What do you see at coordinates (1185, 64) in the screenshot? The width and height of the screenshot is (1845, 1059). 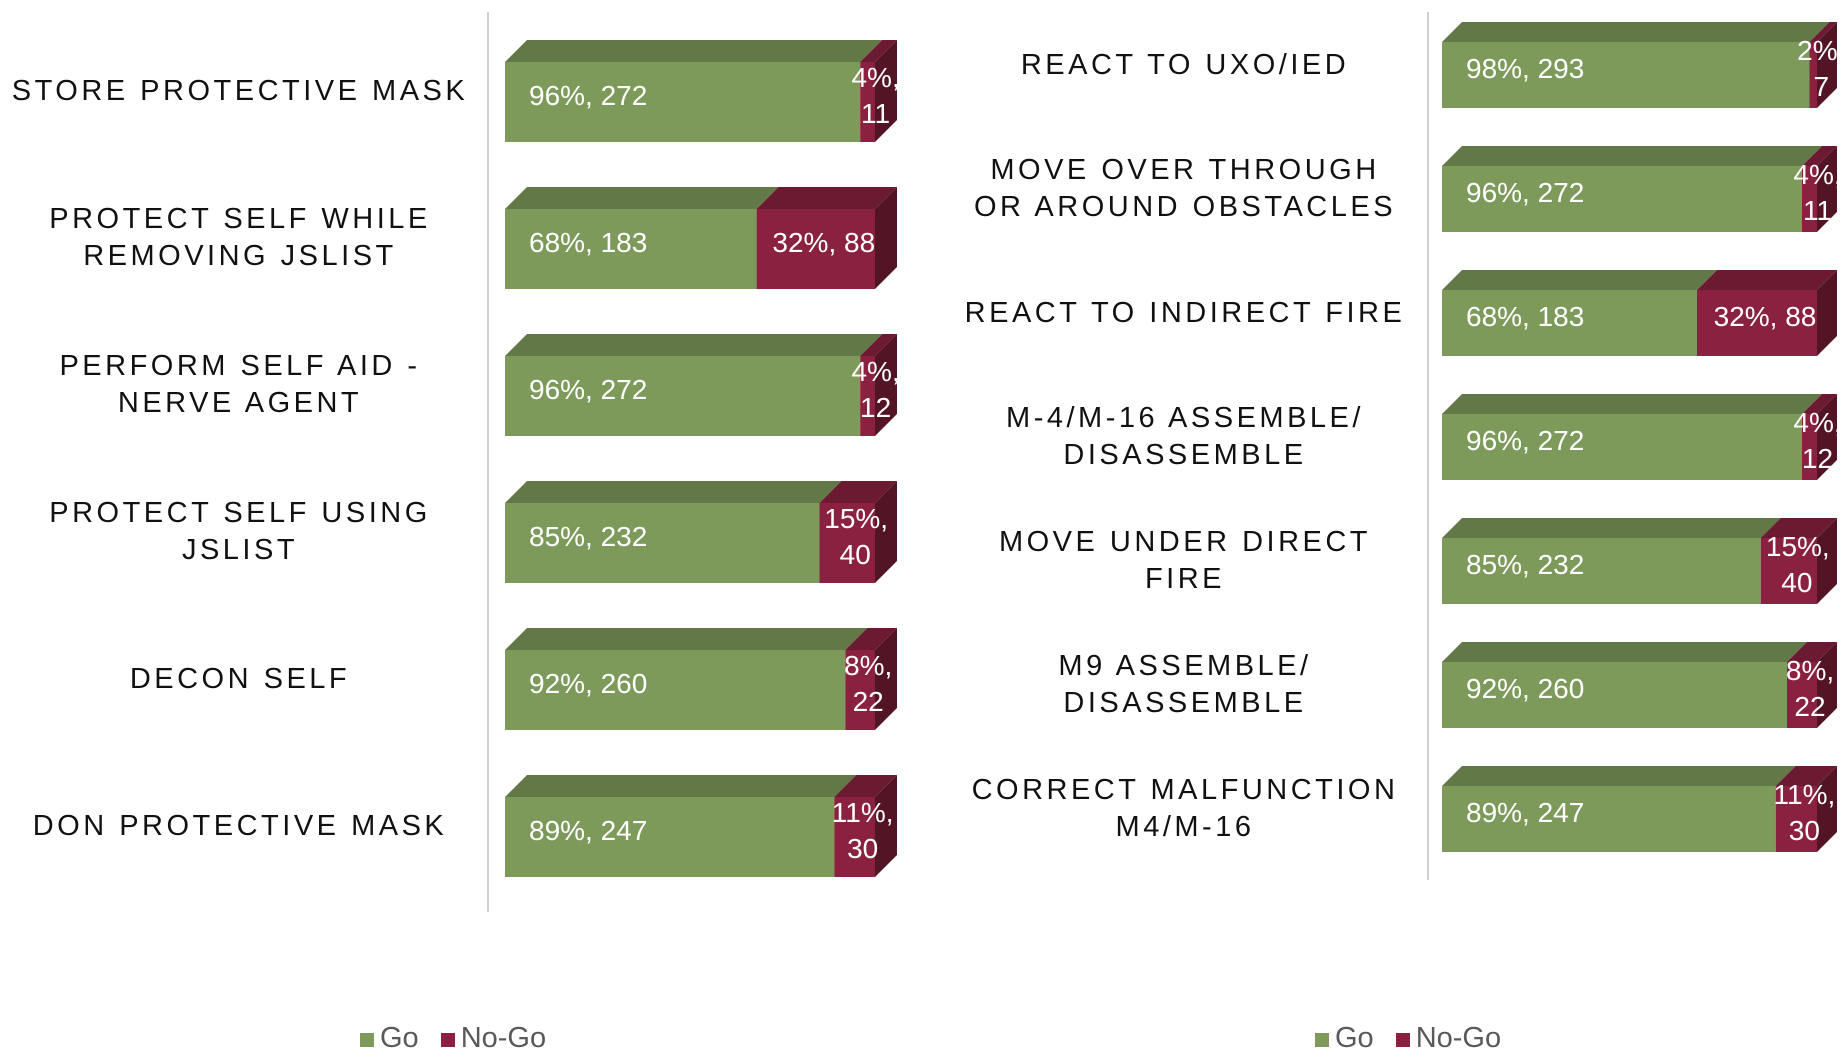 I see `category-label: REACT TO UXO/IED` at bounding box center [1185, 64].